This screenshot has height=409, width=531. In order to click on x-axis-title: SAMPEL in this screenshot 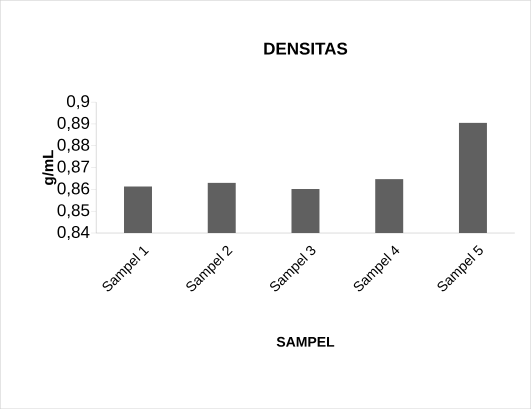, I will do `click(305, 341)`.